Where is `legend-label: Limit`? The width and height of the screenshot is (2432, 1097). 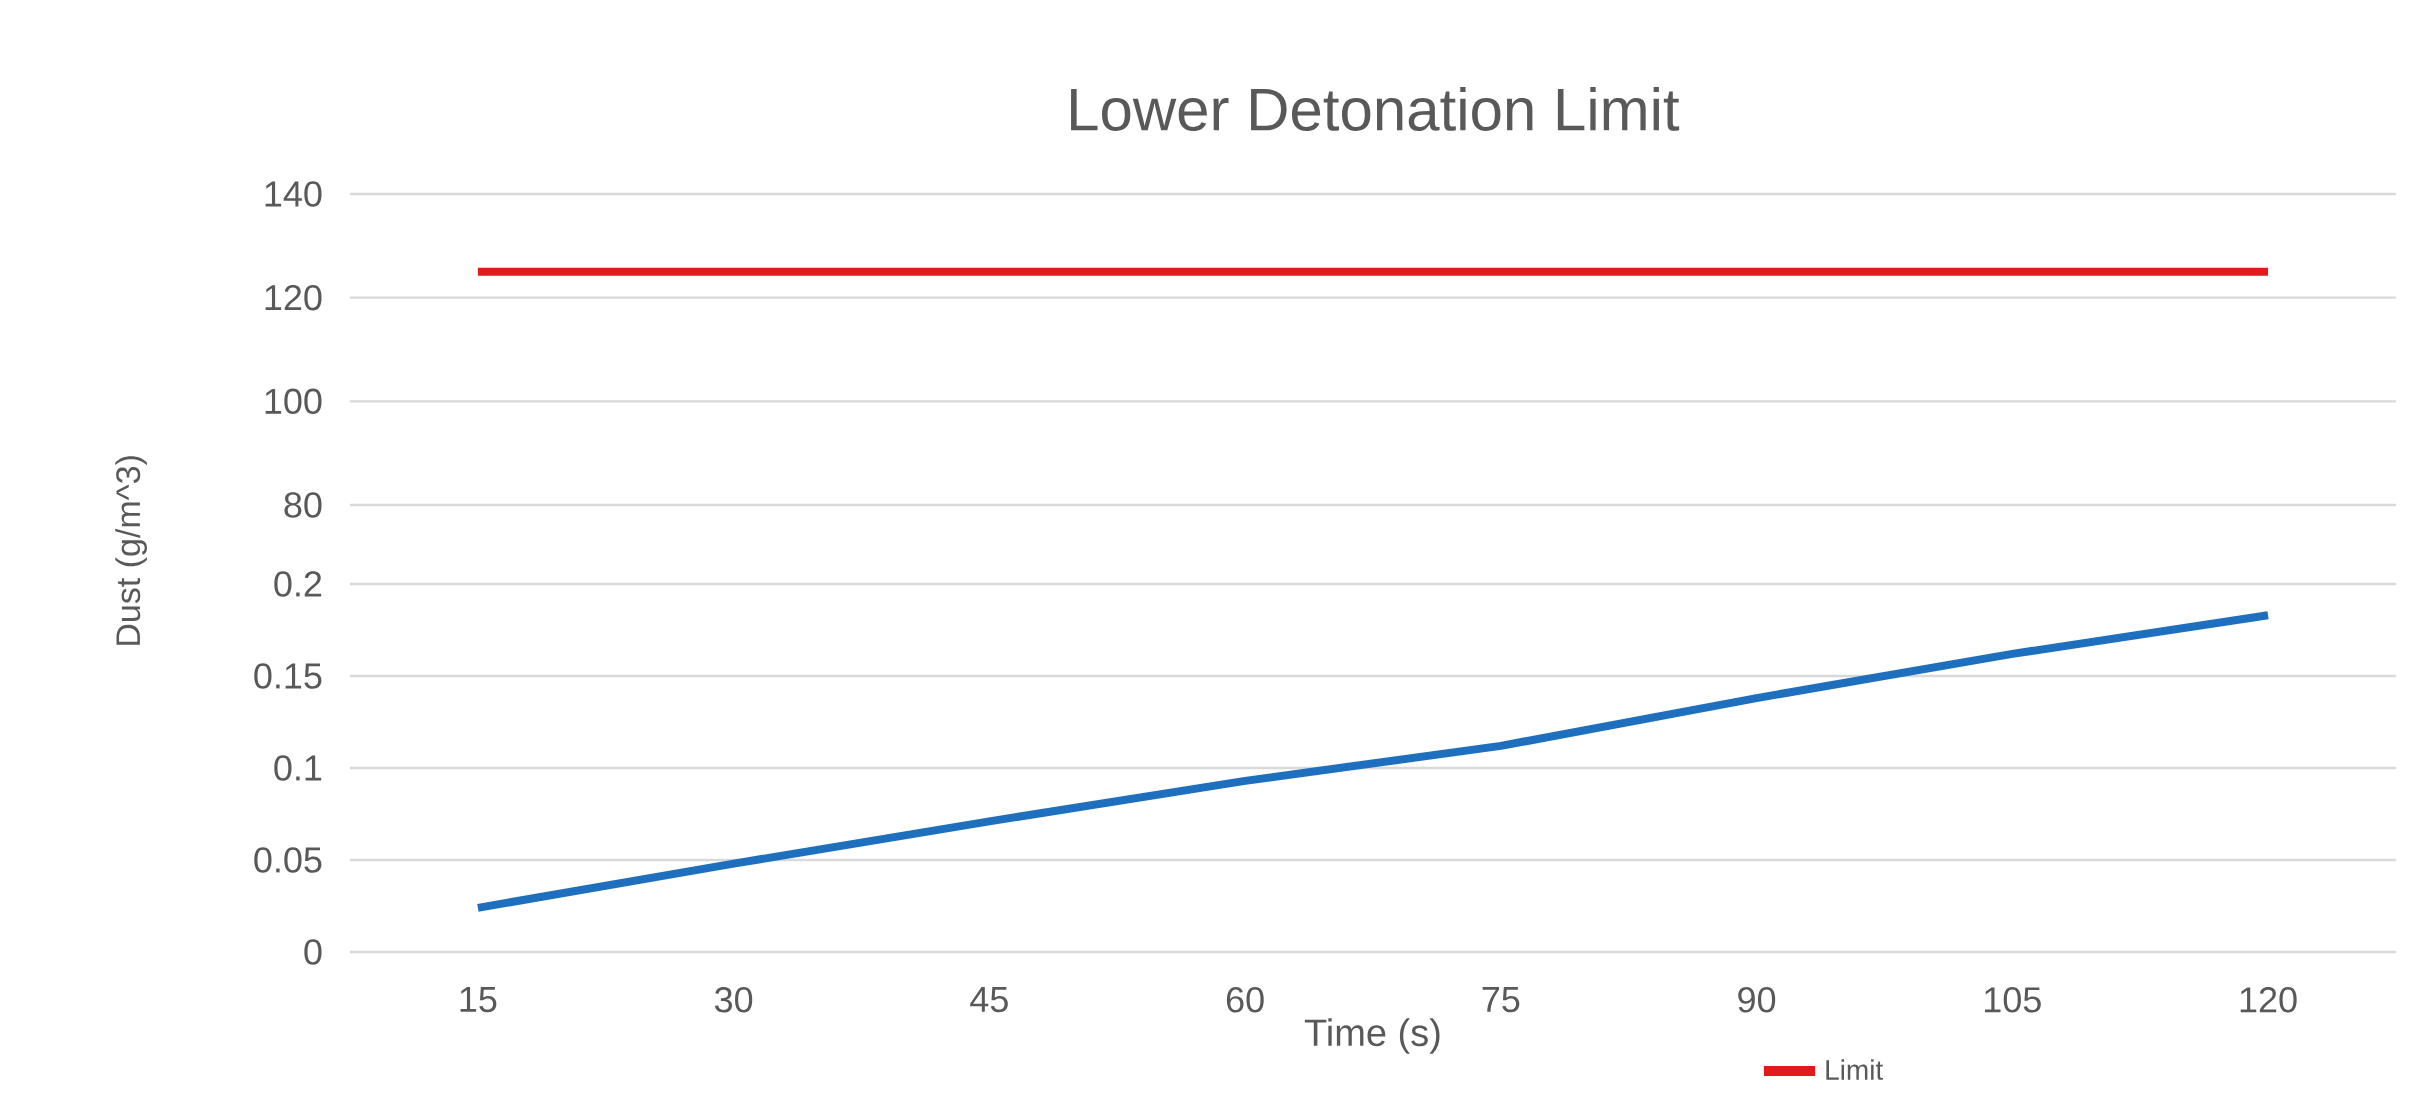
legend-label: Limit is located at coordinates (1855, 1069).